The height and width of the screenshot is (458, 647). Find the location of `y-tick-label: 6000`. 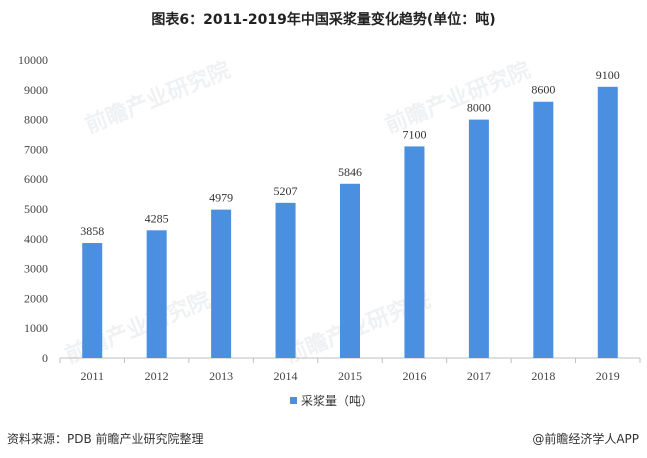

y-tick-label: 6000 is located at coordinates (36, 179).